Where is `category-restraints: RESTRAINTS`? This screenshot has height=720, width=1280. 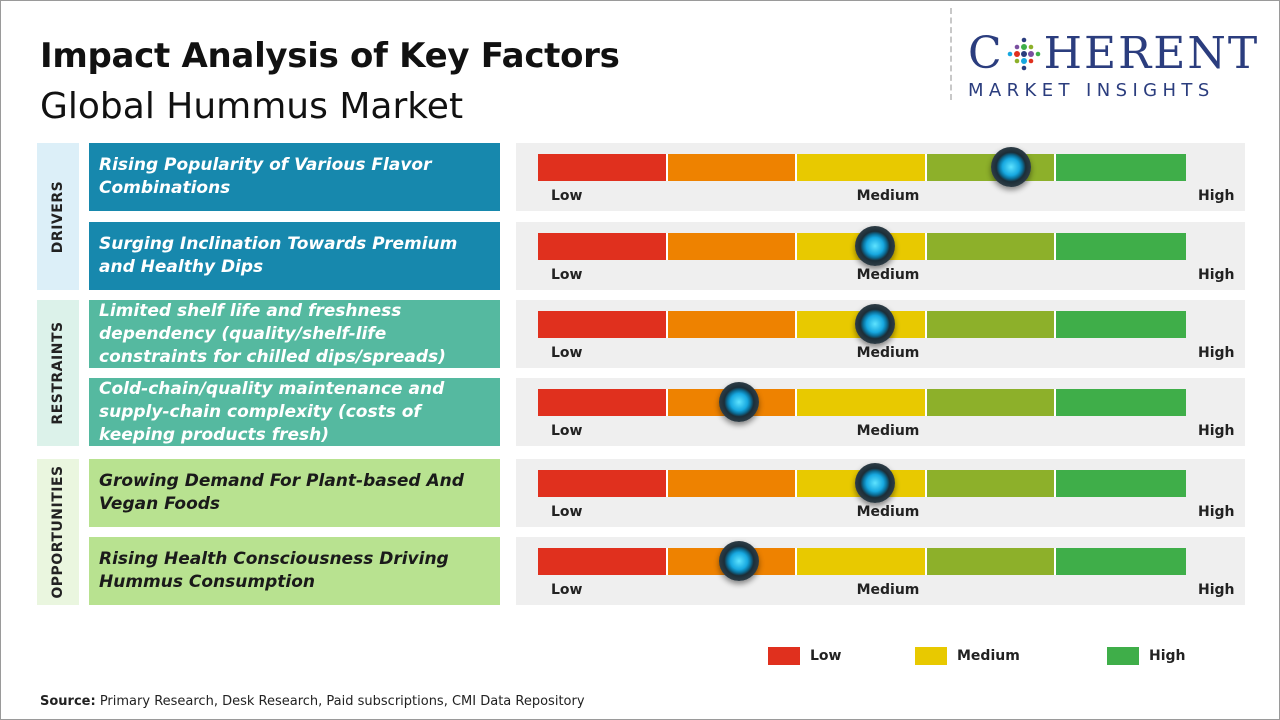 category-restraints: RESTRAINTS is located at coordinates (58, 373).